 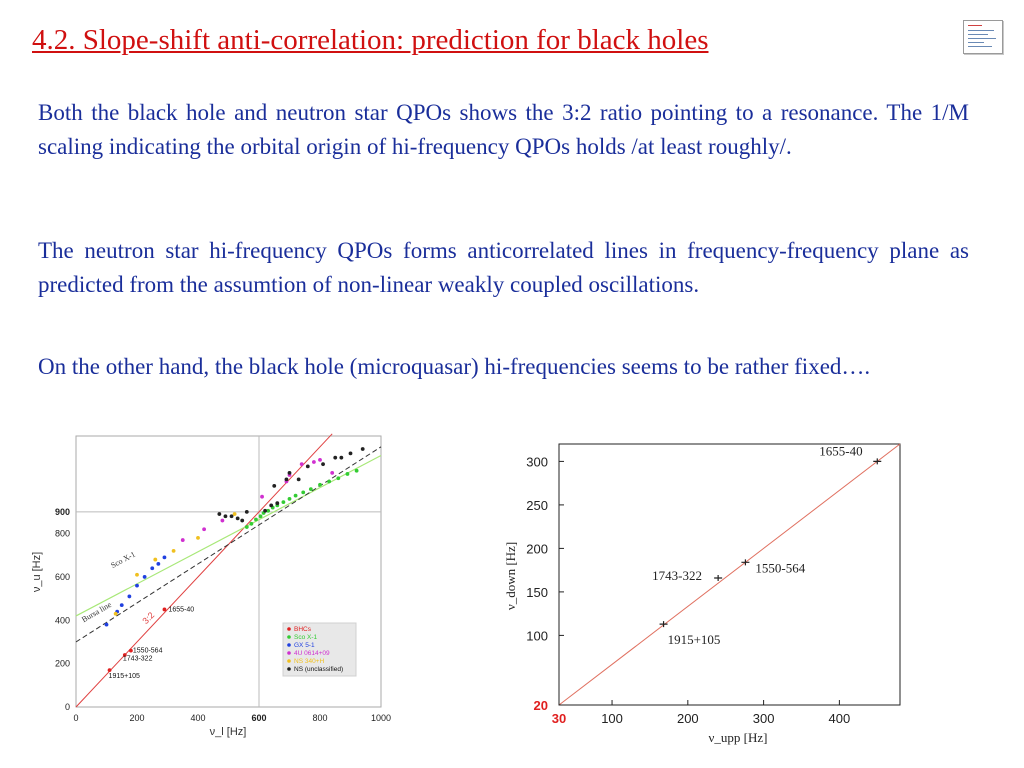 What do you see at coordinates (537, 635) in the screenshot?
I see `y-tick-label: 100` at bounding box center [537, 635].